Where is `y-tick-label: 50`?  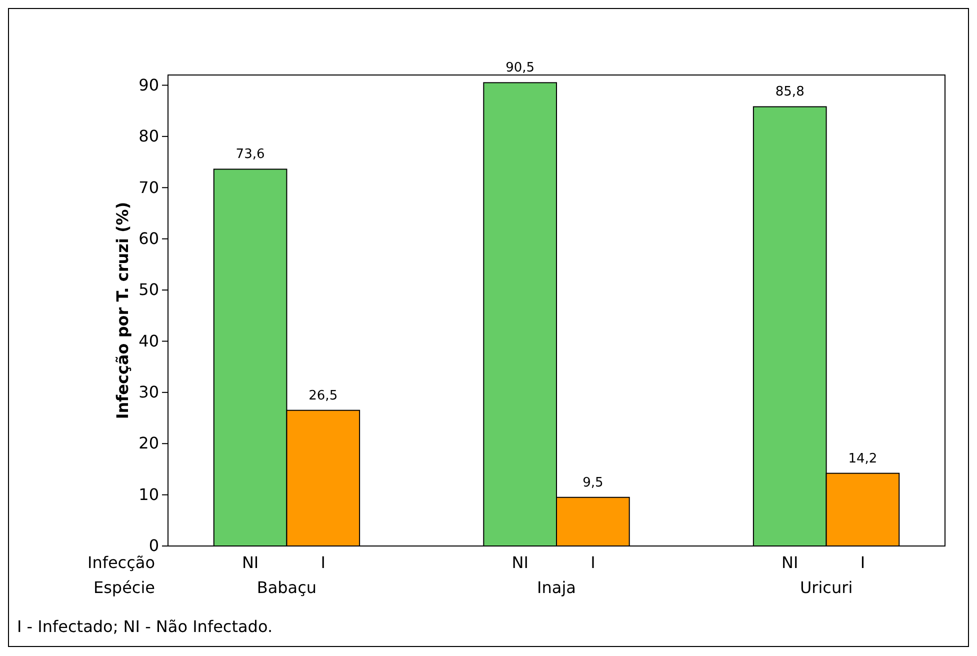 y-tick-label: 50 is located at coordinates (148, 290).